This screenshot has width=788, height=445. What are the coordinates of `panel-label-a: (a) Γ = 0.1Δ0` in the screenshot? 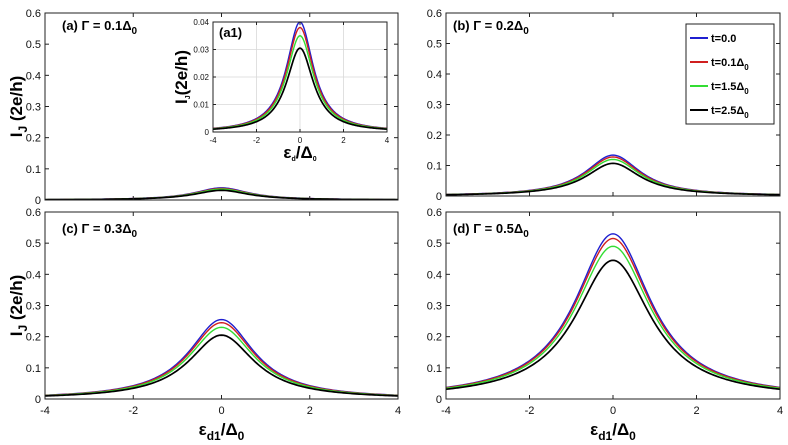 It's located at (100, 27).